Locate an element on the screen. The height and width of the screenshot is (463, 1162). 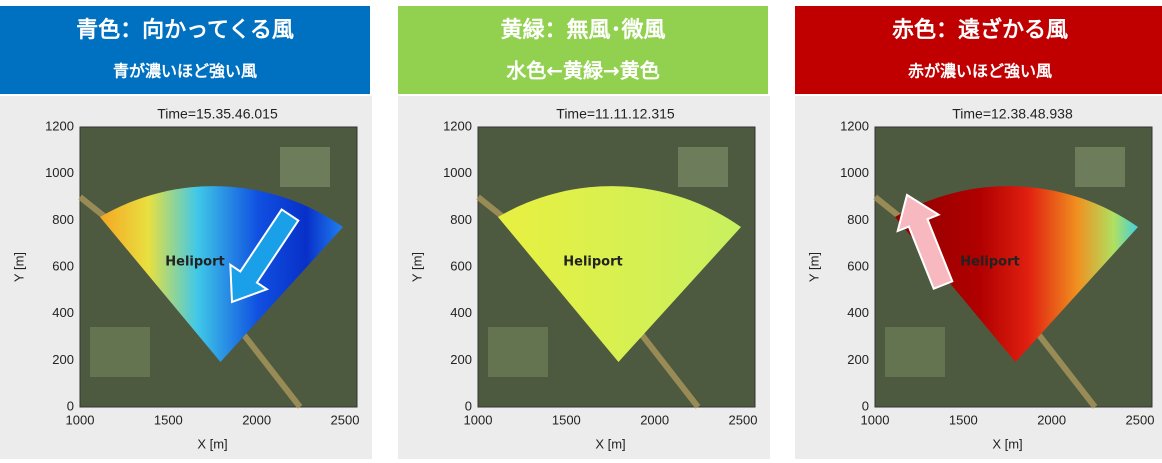
time-label: Time=15.35.46.015 is located at coordinates (217, 114).